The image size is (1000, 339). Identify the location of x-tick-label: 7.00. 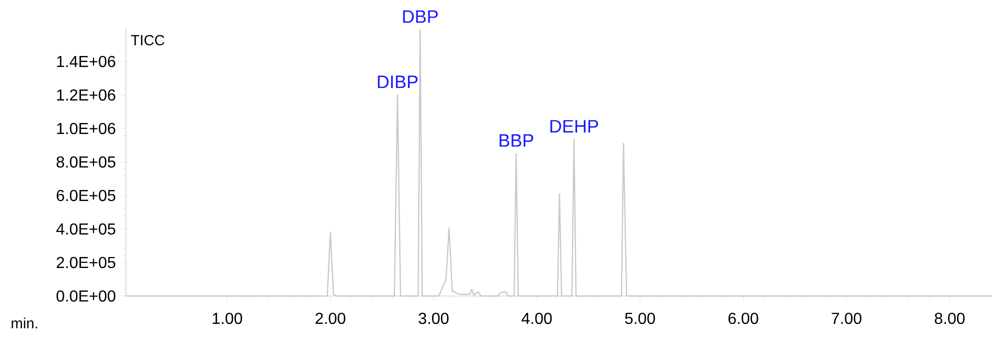
(847, 318).